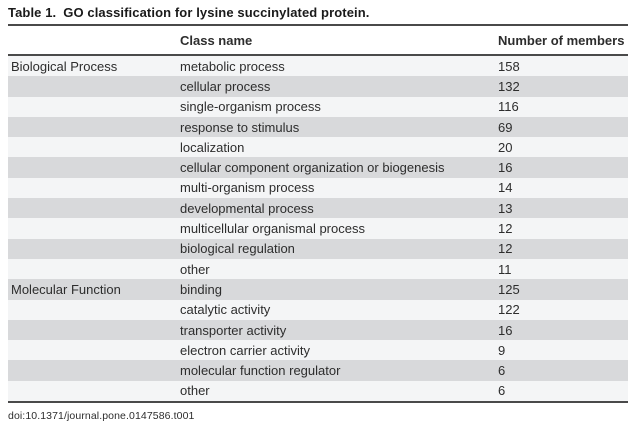 This screenshot has width=640, height=425. What do you see at coordinates (232, 66) in the screenshot?
I see `class-name-cell: metabolic process` at bounding box center [232, 66].